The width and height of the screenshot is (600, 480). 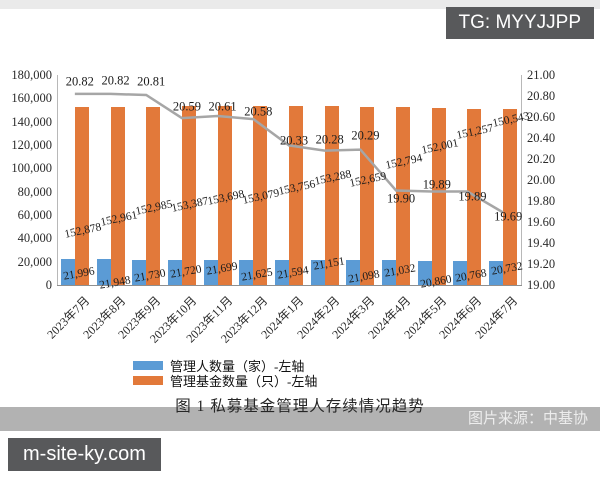 What do you see at coordinates (222, 106) in the screenshot?
I see `trend-line-value-label: 20.61` at bounding box center [222, 106].